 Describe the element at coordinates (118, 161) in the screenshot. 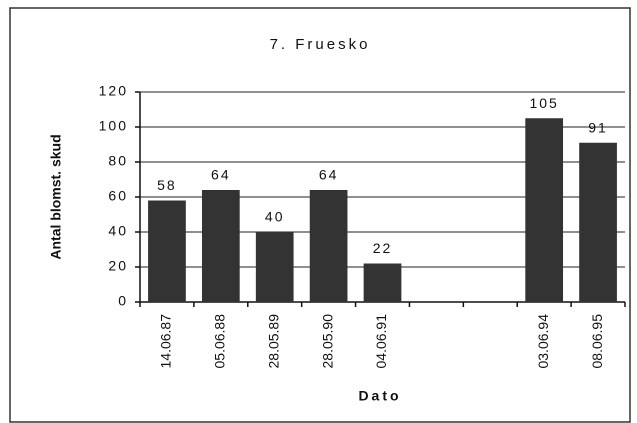

I see `y-tick-label: 80` at that location.